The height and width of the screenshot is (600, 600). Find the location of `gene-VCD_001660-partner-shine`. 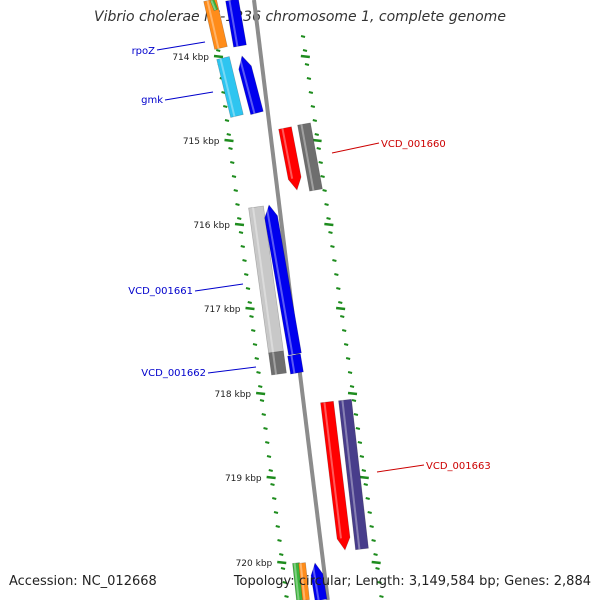

gene-VCD_001660-partner-shine is located at coordinates (307, 157).